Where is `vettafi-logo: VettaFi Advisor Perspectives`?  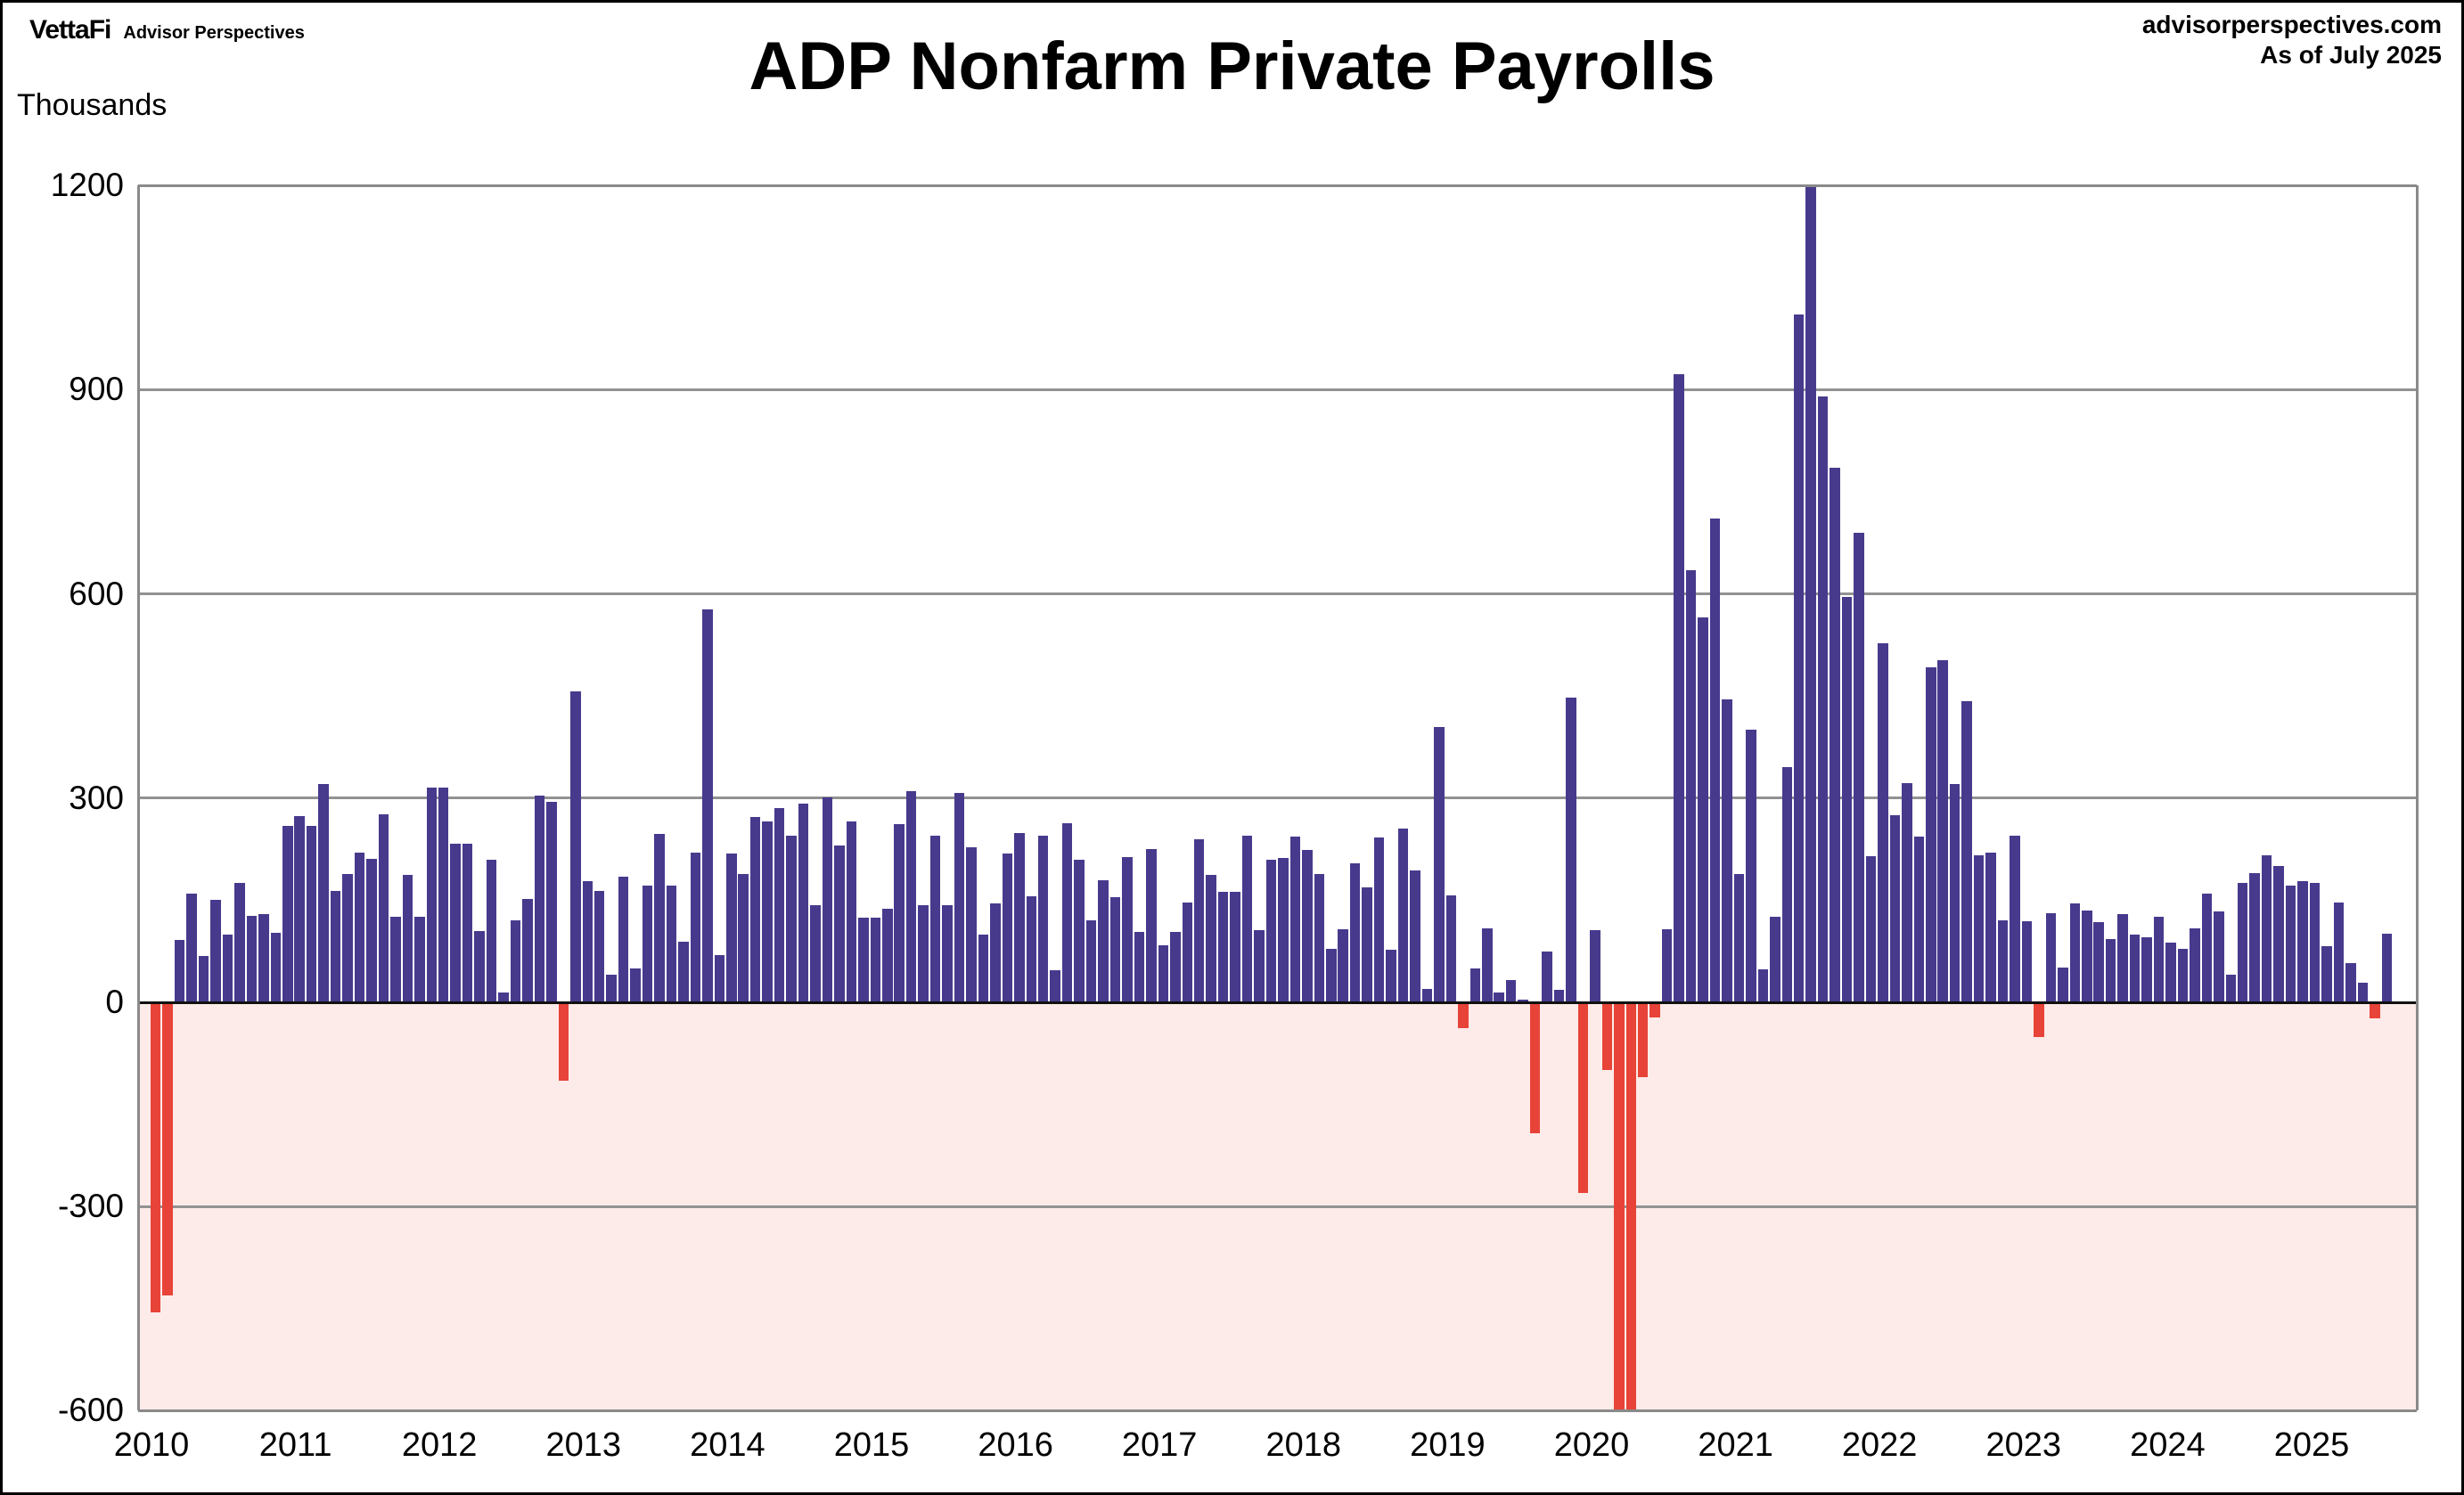 vettafi-logo: VettaFi Advisor Perspectives is located at coordinates (167, 30).